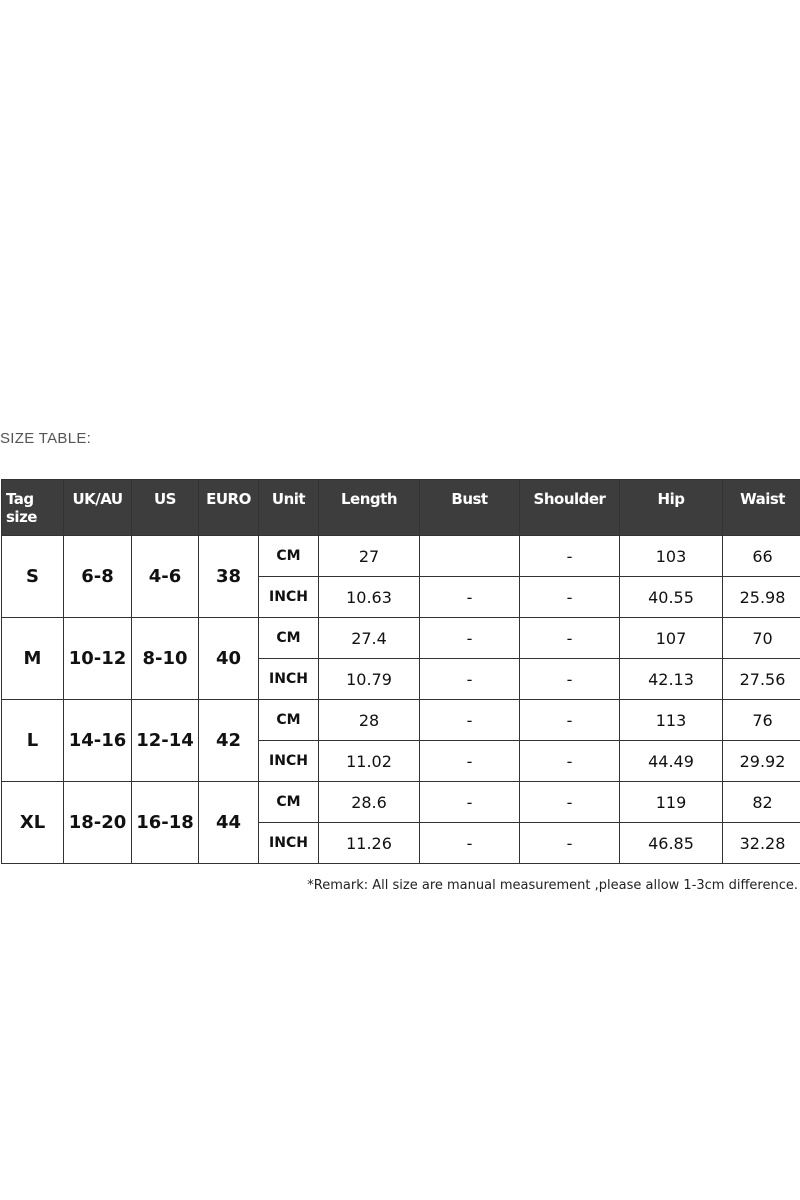 This screenshot has width=800, height=1200. What do you see at coordinates (369, 638) in the screenshot?
I see `length-cell: 27.4` at bounding box center [369, 638].